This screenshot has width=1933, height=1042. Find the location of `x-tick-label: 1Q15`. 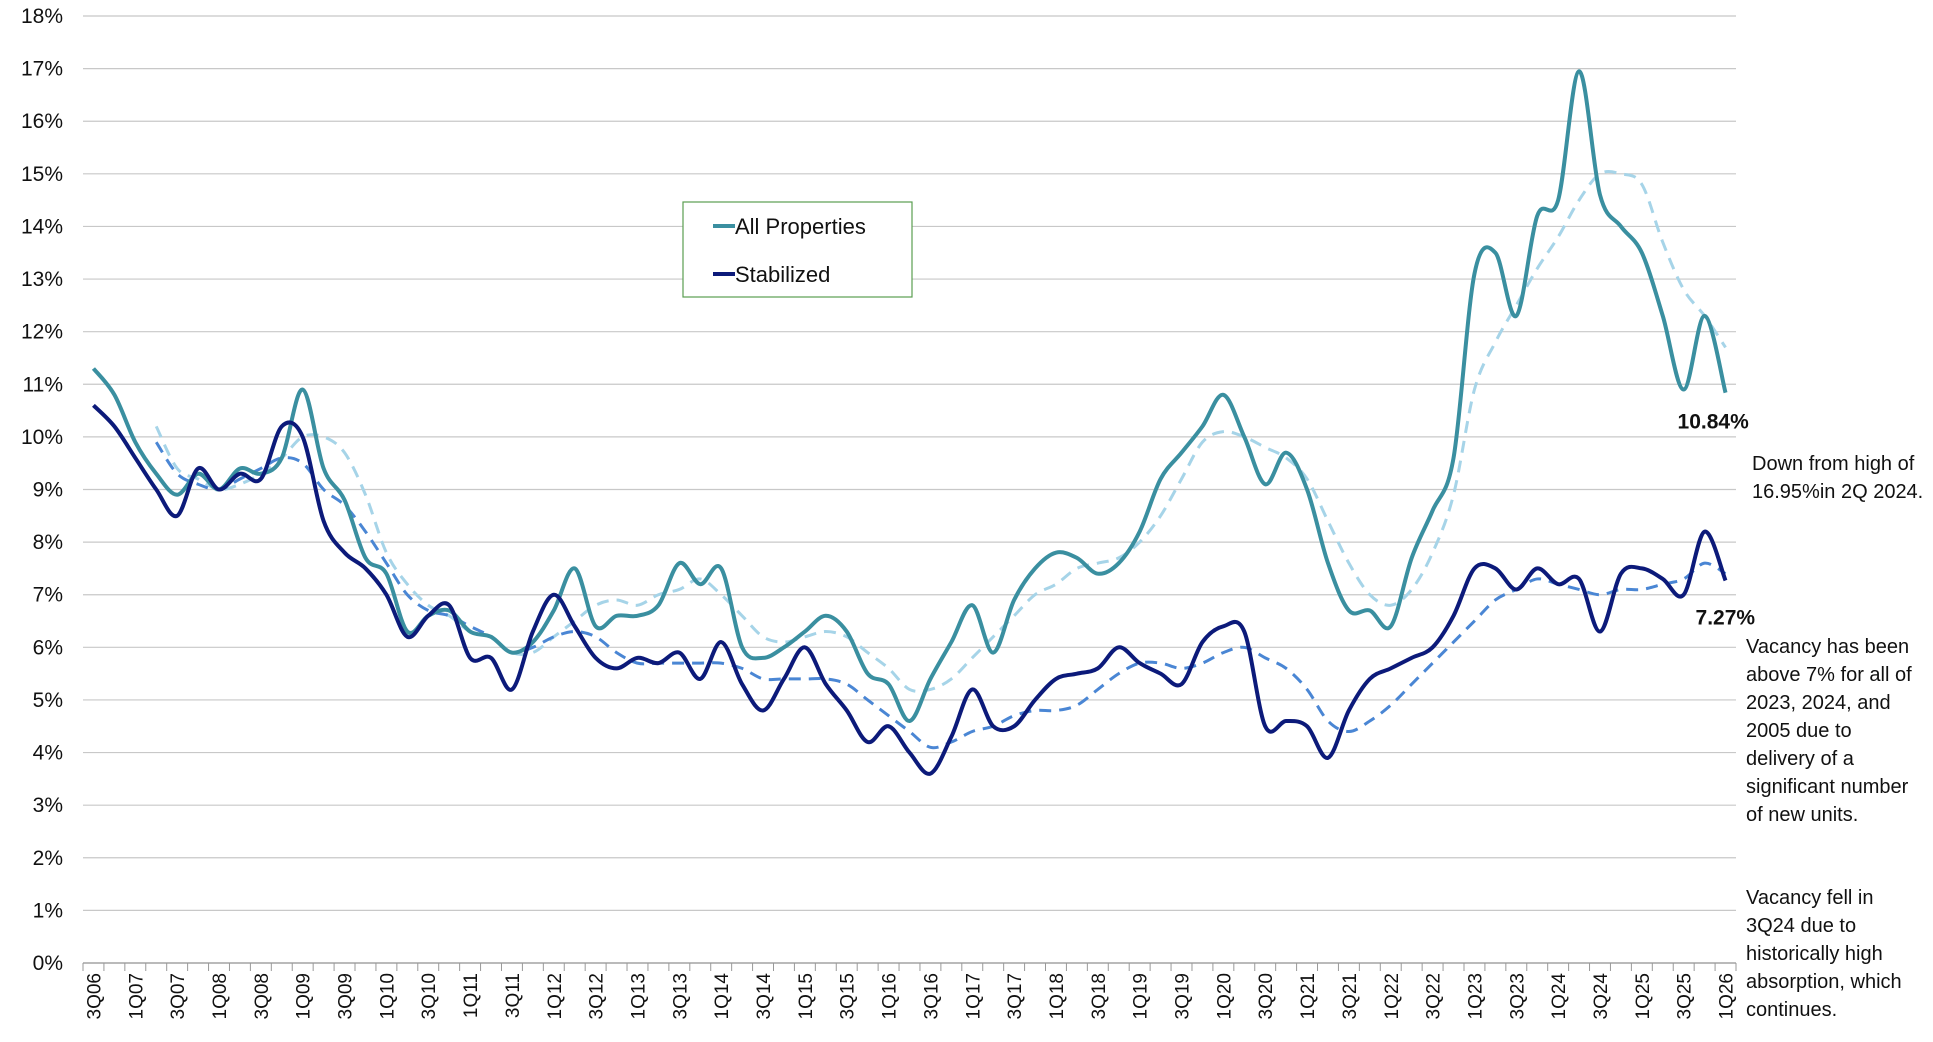

x-tick-label: 1Q15 is located at coordinates (806, 996).